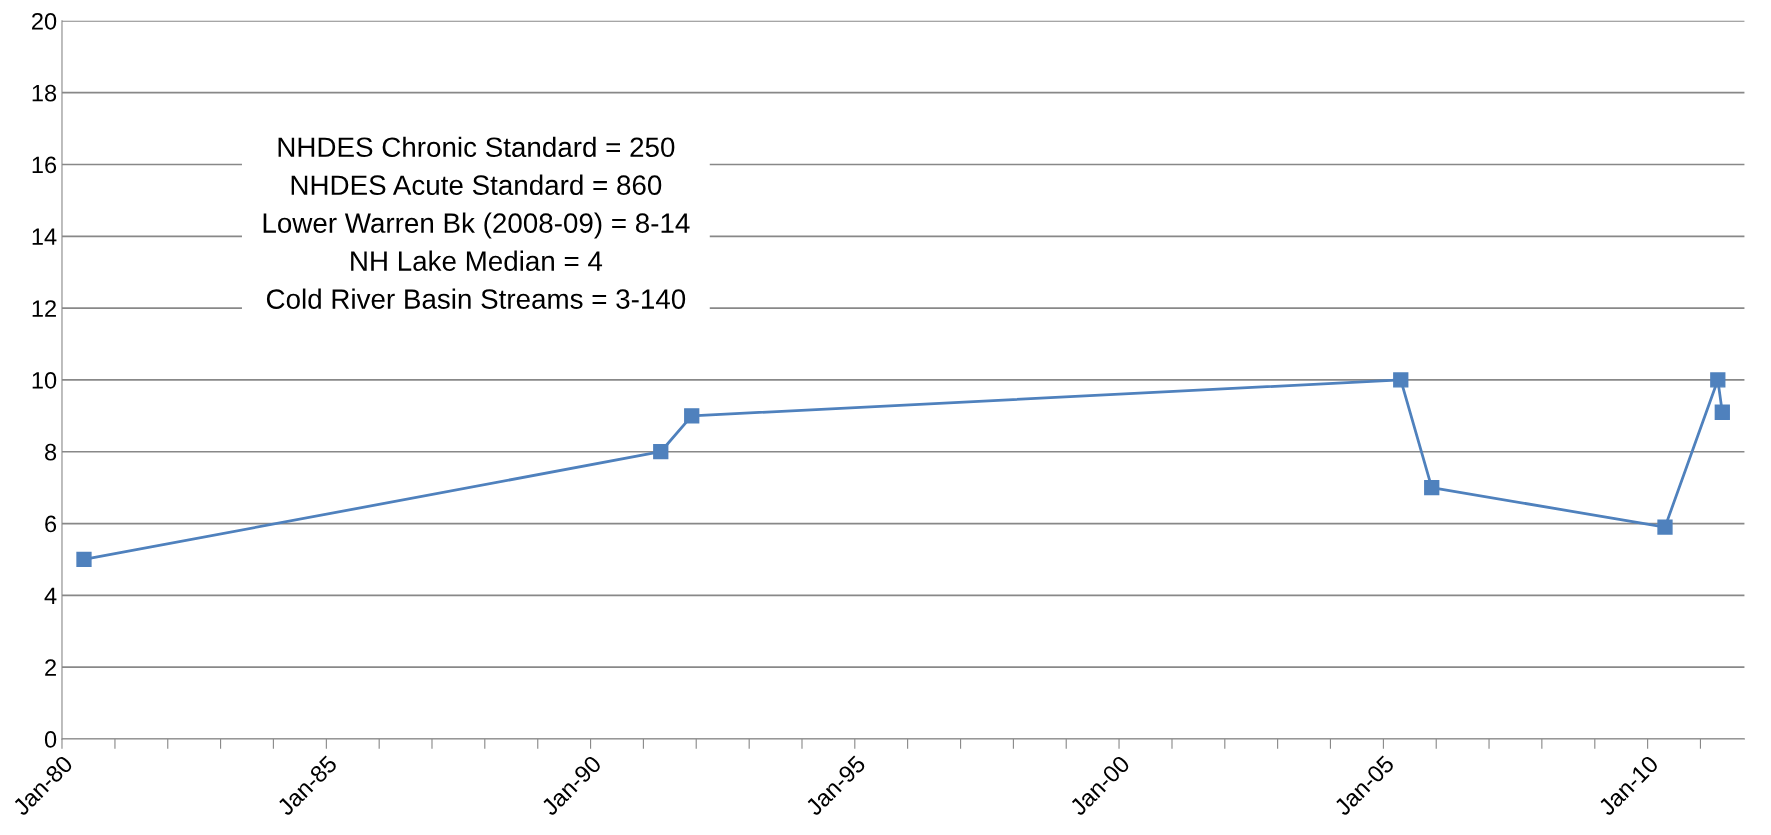 This screenshot has width=1771, height=835. I want to click on annotation: Cold River Basin Streams = 3-140, so click(476, 298).